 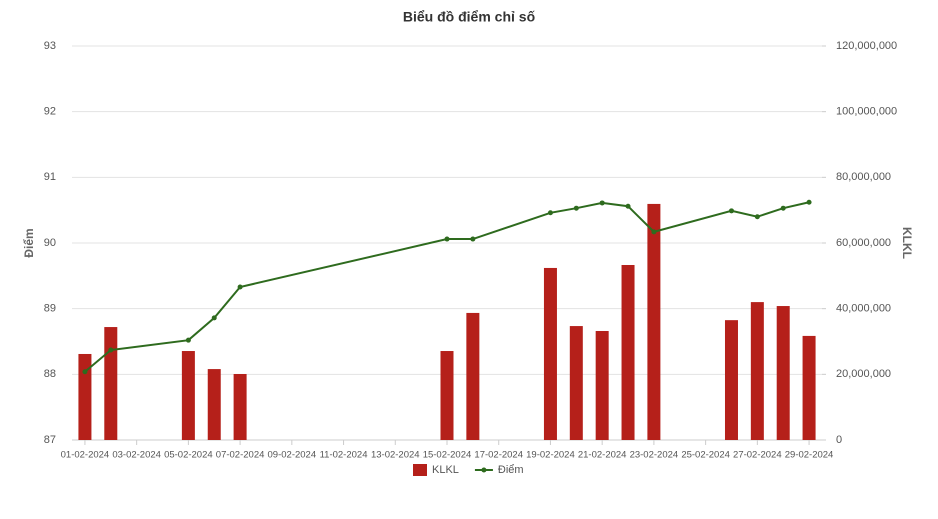 I want to click on y2-tick-label: 20,000,000, so click(x=863, y=374).